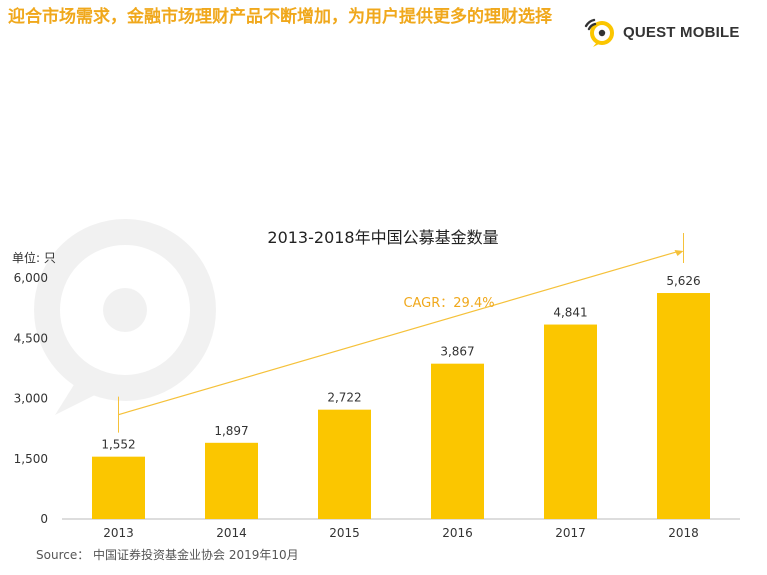 The image size is (767, 575). I want to click on cagr-label: CAGR：29.4%, so click(448, 303).